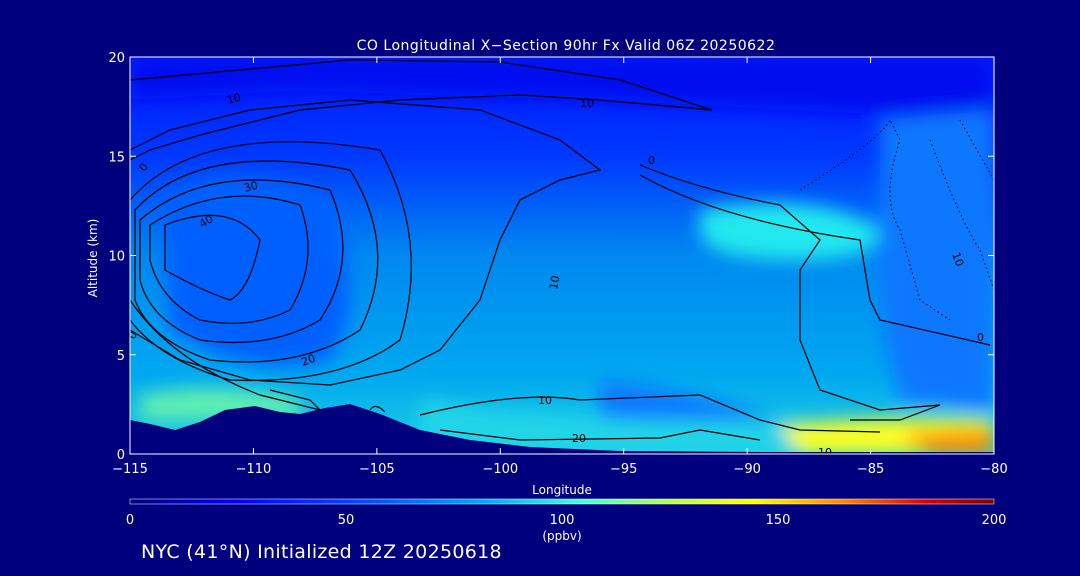 The height and width of the screenshot is (576, 1080). What do you see at coordinates (377, 469) in the screenshot?
I see `x-tick-label: −105` at bounding box center [377, 469].